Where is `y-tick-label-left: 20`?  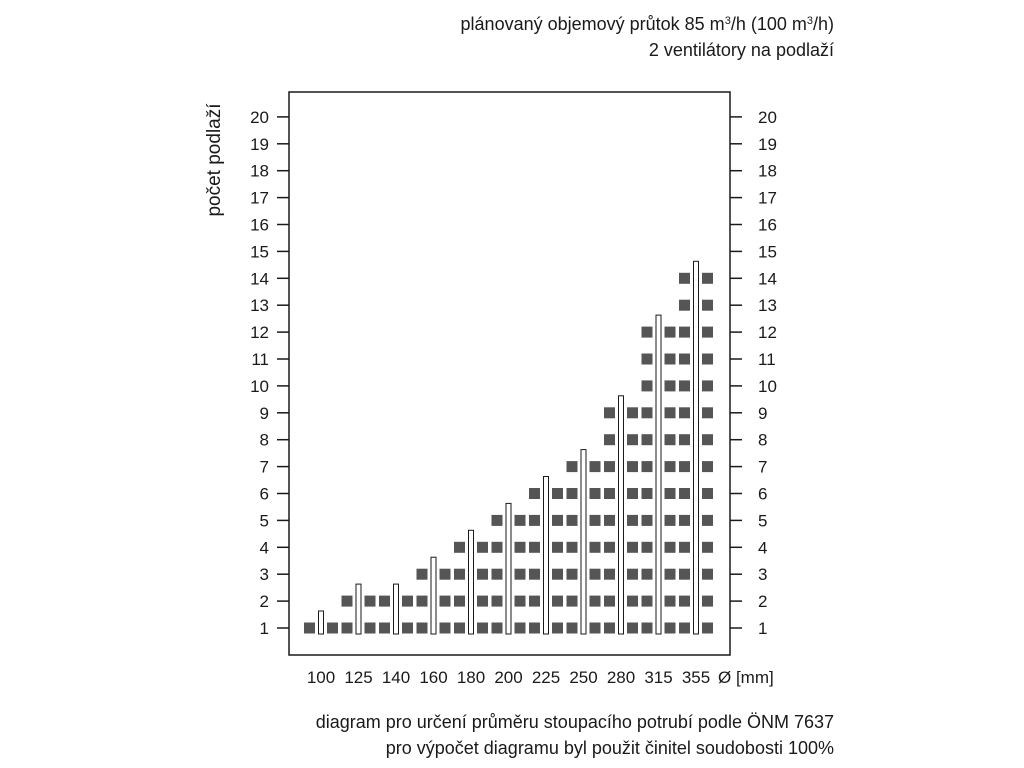
y-tick-label-left: 20 is located at coordinates (259, 117).